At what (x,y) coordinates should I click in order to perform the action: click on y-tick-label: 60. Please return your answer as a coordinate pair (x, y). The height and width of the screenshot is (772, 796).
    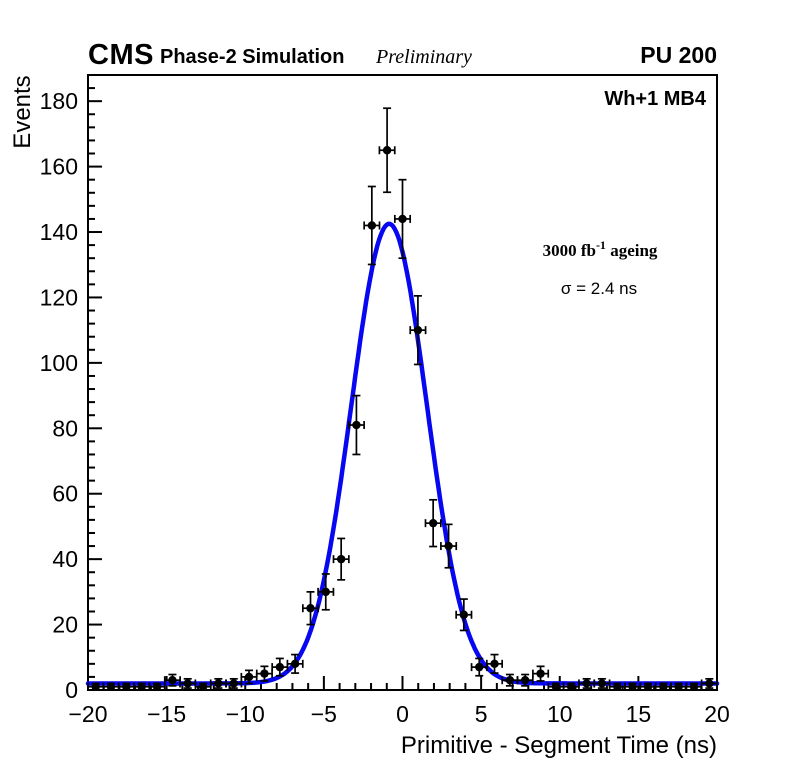
    Looking at the image, I should click on (65, 494).